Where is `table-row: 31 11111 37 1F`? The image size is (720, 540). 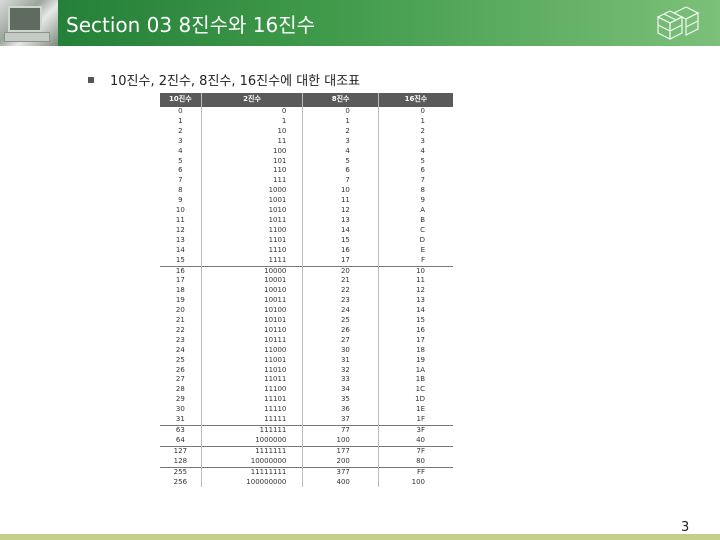
table-row: 31 11111 37 1F is located at coordinates (306, 420).